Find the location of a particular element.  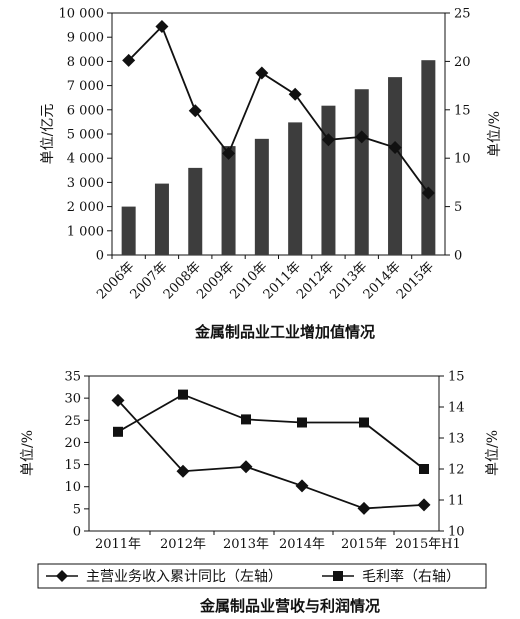

chart2-title: 金属制品业营收与利润情况 is located at coordinates (289, 606).